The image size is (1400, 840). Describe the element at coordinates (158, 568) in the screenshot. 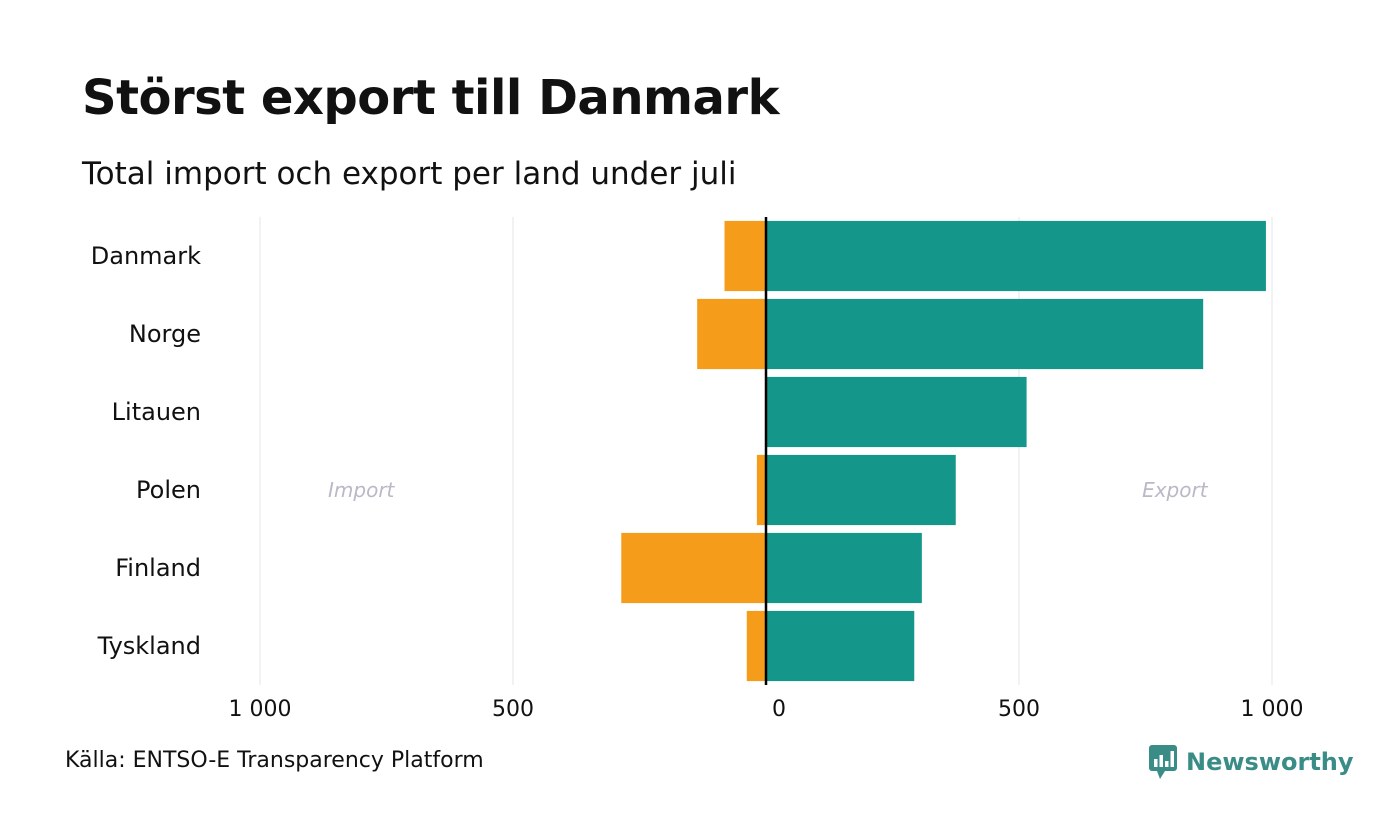

I see `category-label: Finland` at that location.